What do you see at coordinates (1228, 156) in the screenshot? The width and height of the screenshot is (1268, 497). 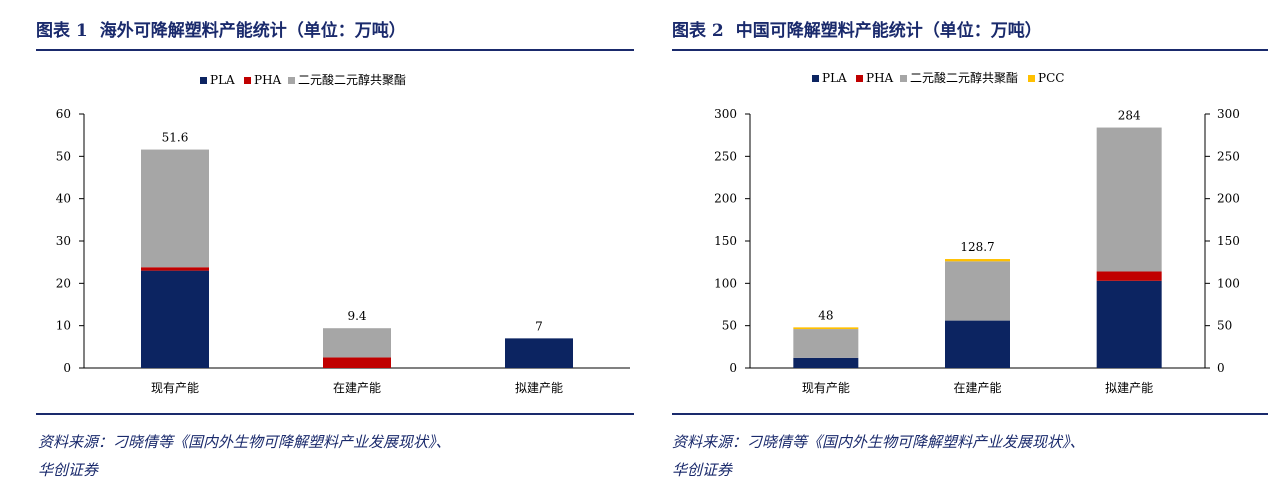 I see `y2-tick-label: 250` at bounding box center [1228, 156].